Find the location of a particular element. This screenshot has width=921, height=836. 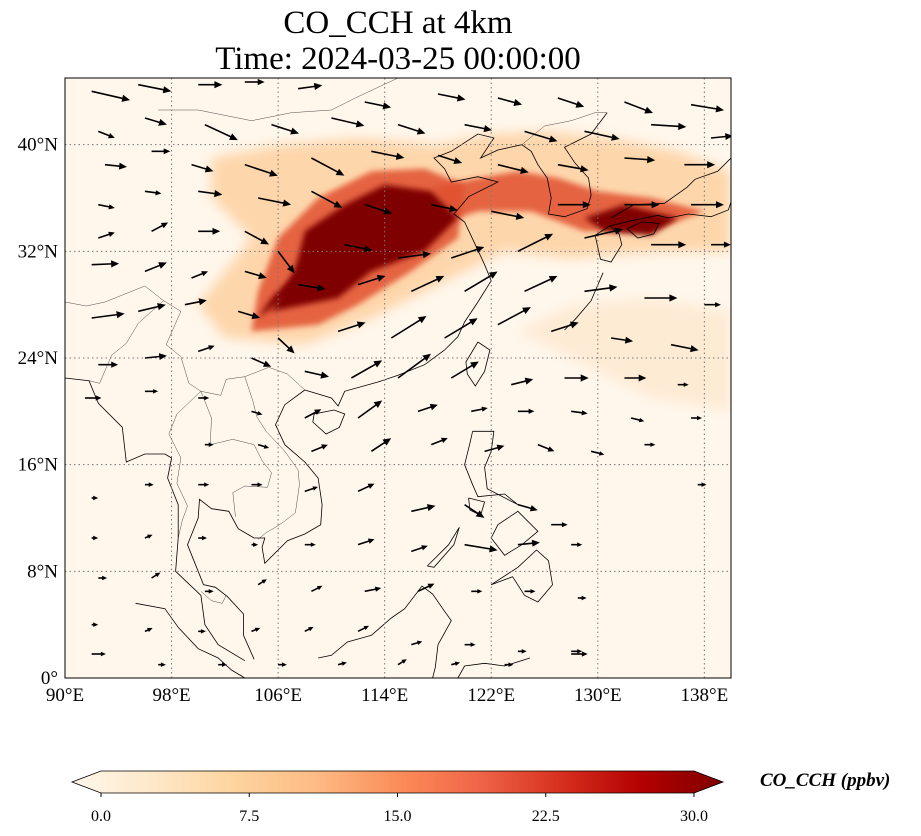

lat-tick-label: 24°N is located at coordinates (38, 358).